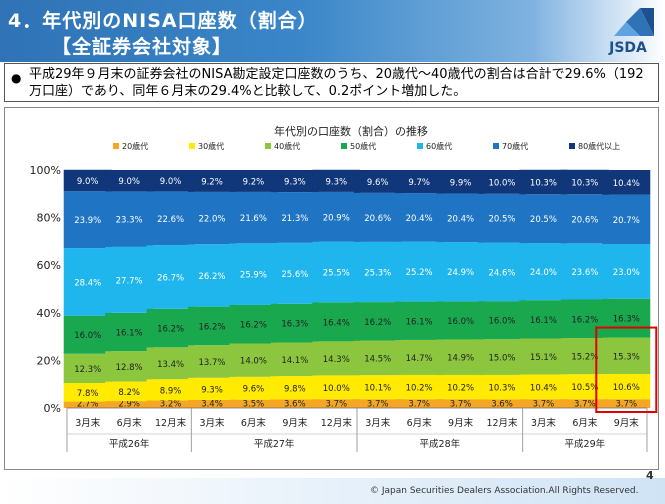 This screenshot has width=665, height=504. I want to click on data-label: 12.8%, so click(129, 368).